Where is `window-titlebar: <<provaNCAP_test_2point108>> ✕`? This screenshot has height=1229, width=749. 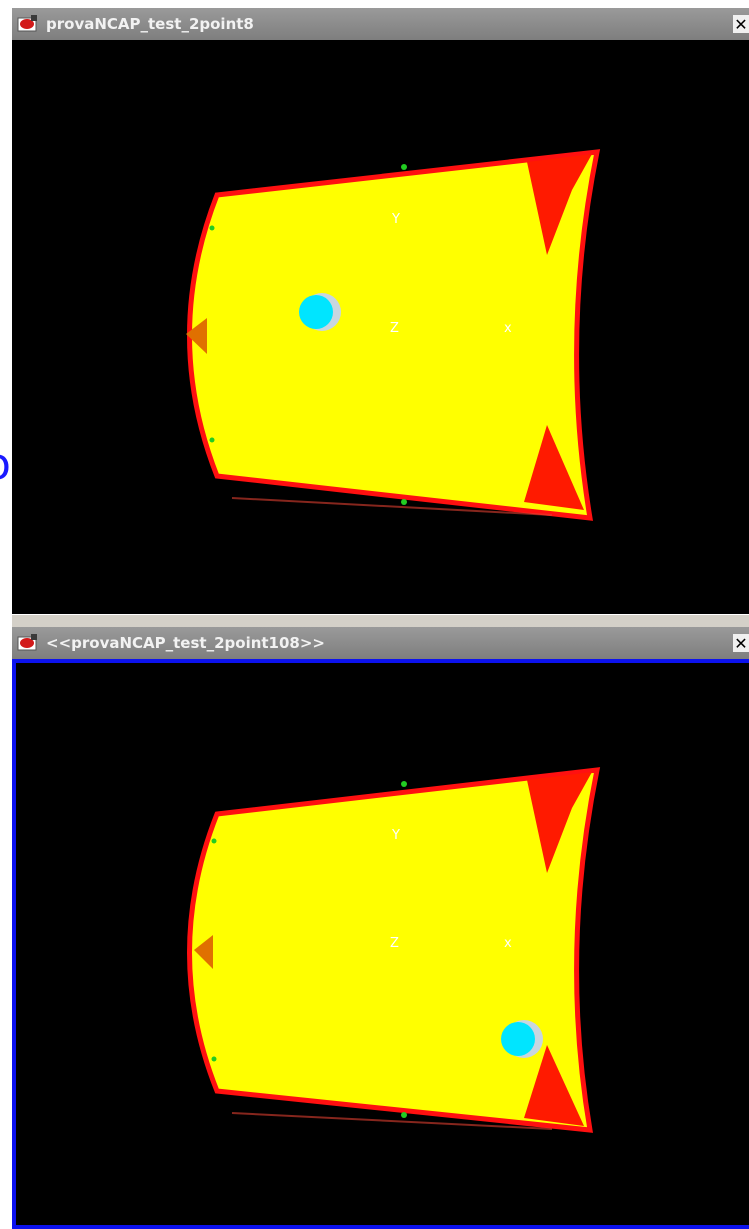 window-titlebar: <<provaNCAP_test_2point108>> ✕ is located at coordinates (380, 643).